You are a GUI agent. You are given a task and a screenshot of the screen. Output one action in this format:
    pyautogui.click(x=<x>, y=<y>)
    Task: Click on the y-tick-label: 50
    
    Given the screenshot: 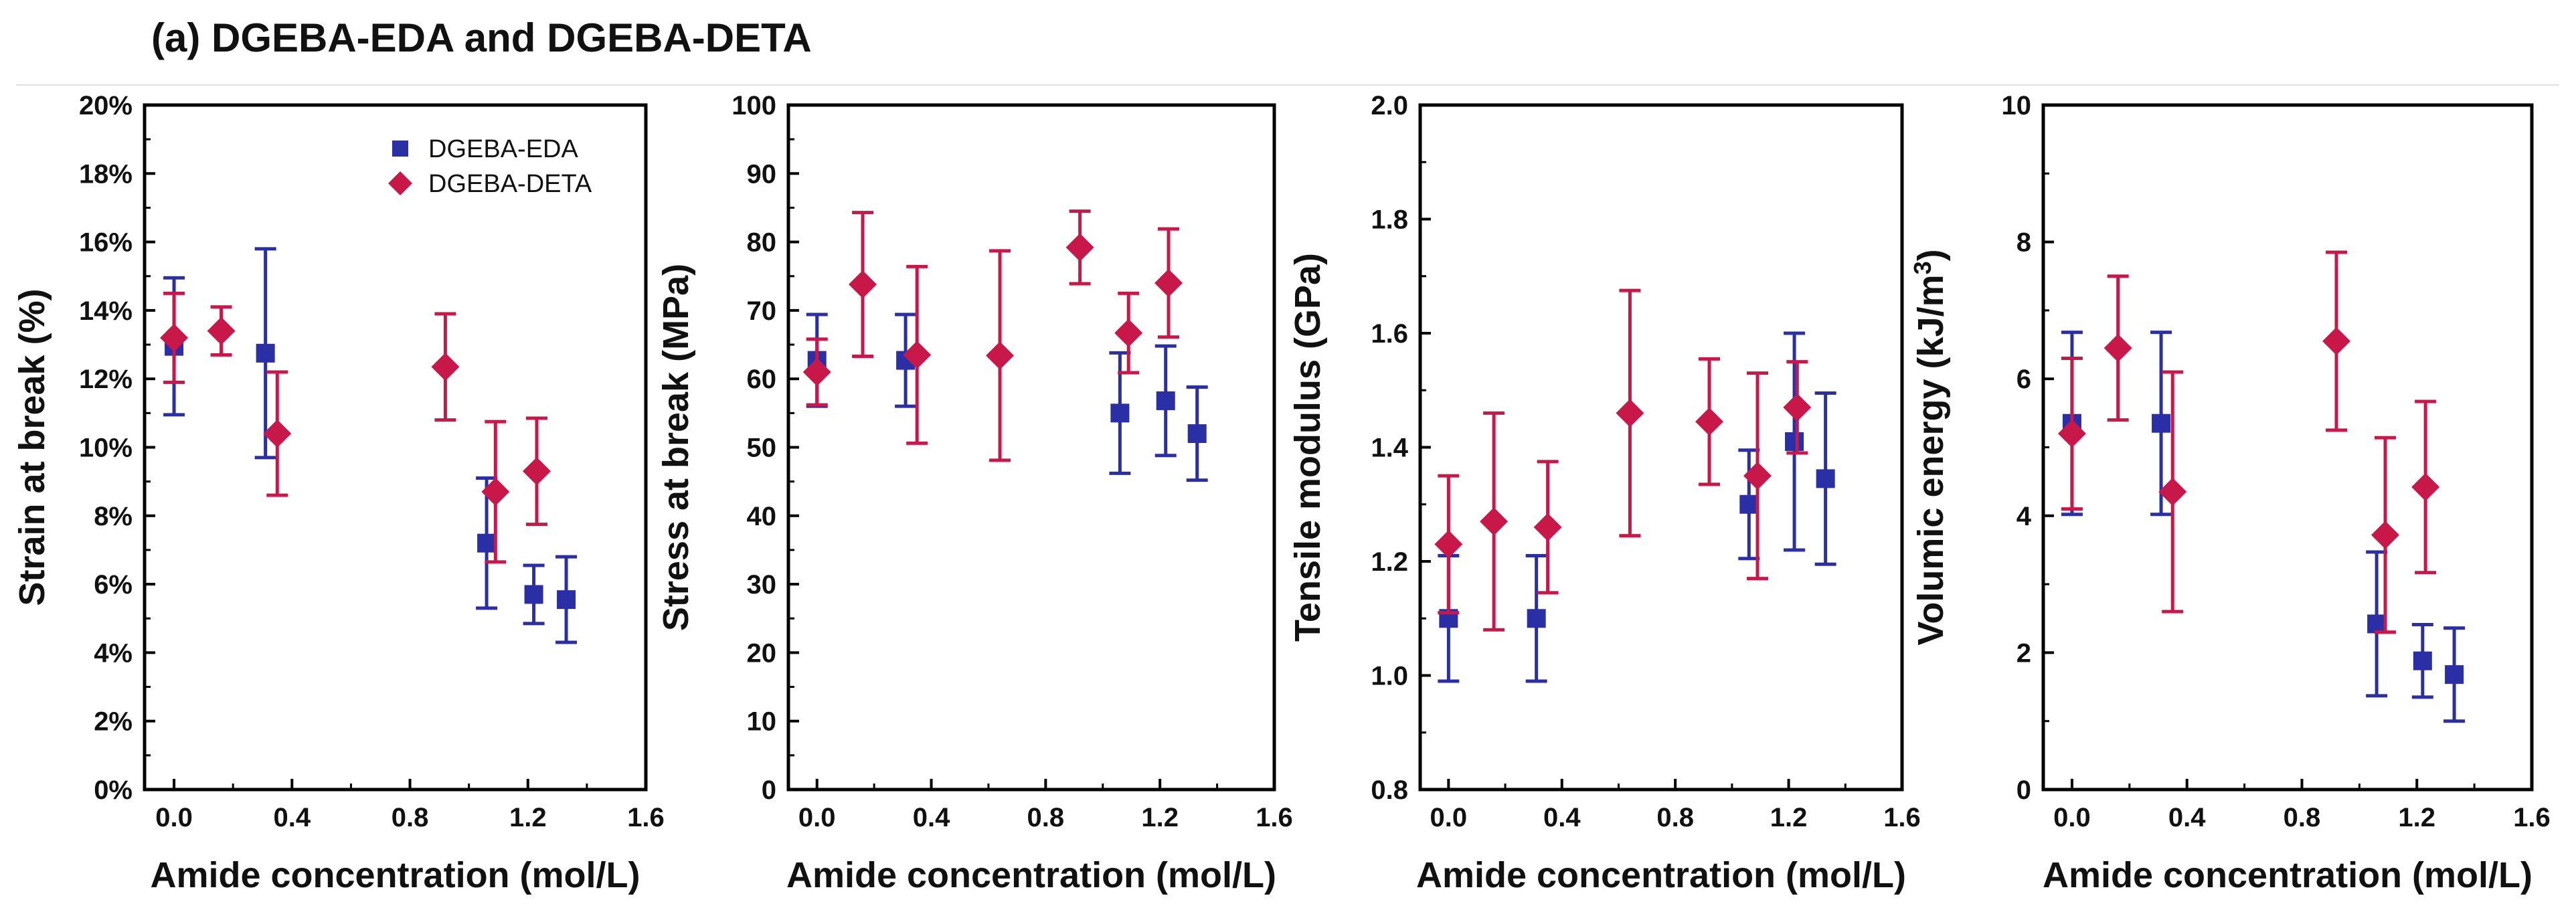 What is the action you would take?
    pyautogui.click(x=762, y=449)
    